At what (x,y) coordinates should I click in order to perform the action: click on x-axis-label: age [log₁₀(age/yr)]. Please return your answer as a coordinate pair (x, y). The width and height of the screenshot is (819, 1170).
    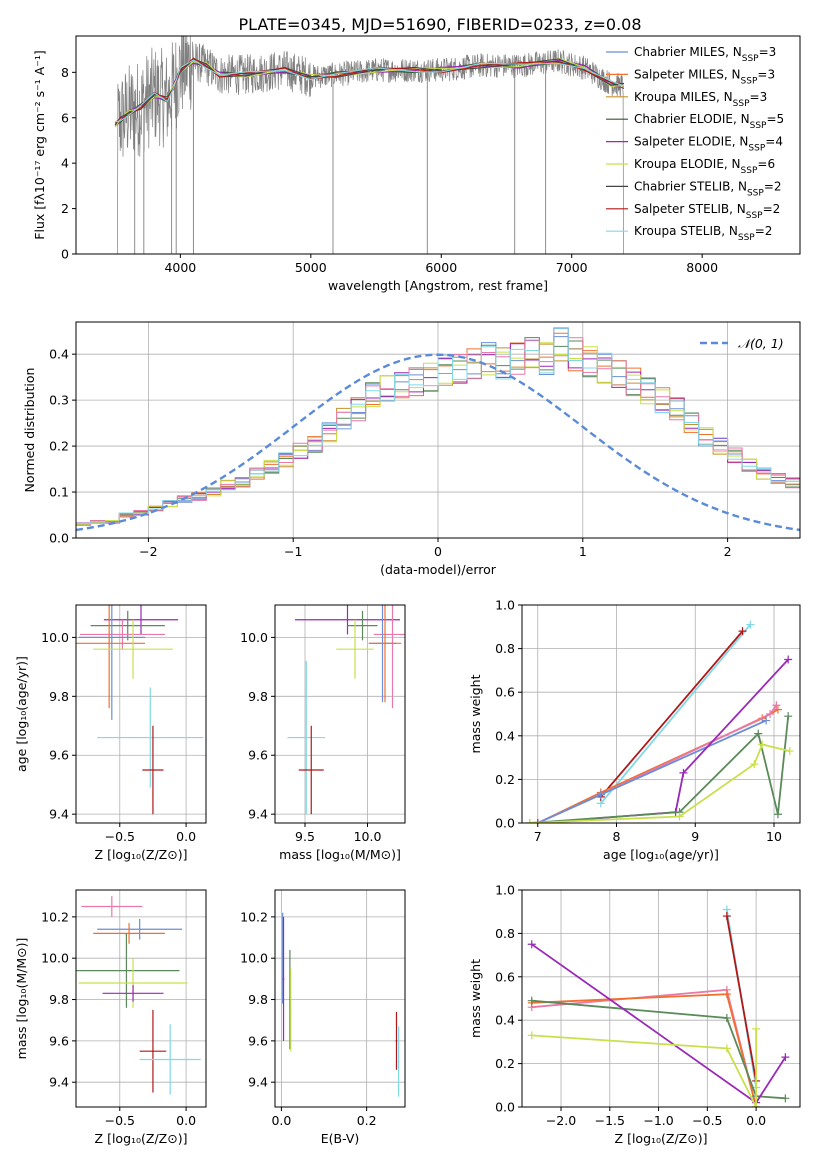
    Looking at the image, I should click on (661, 854).